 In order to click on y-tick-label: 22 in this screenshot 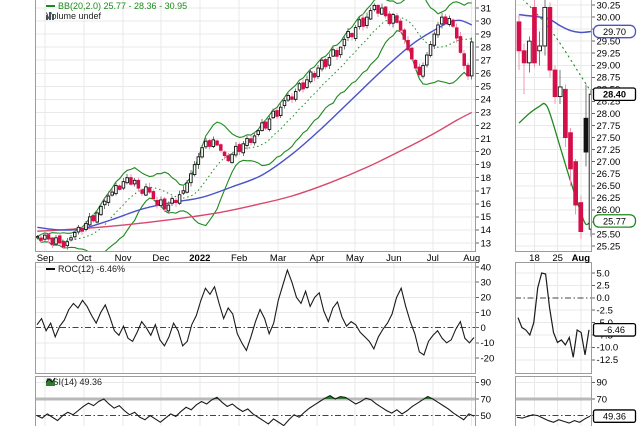, I will do `click(486, 126)`.